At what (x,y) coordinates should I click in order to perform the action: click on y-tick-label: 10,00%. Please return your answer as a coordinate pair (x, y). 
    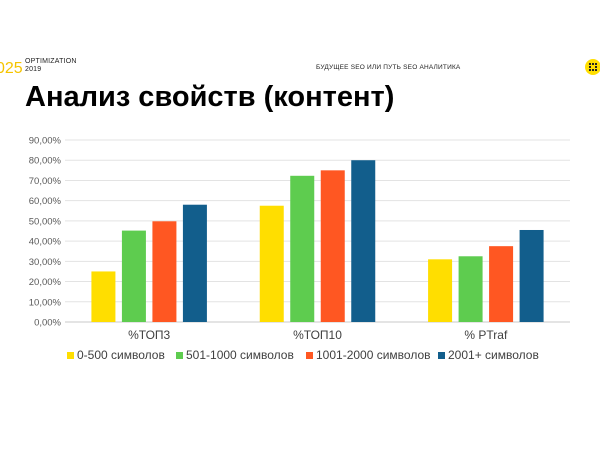
    Looking at the image, I should click on (45, 302).